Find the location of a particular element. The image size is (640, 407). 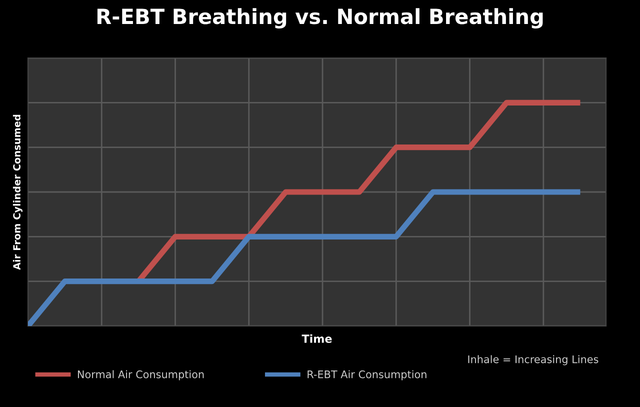

legend-label: Normal Air Consumption is located at coordinates (141, 375).